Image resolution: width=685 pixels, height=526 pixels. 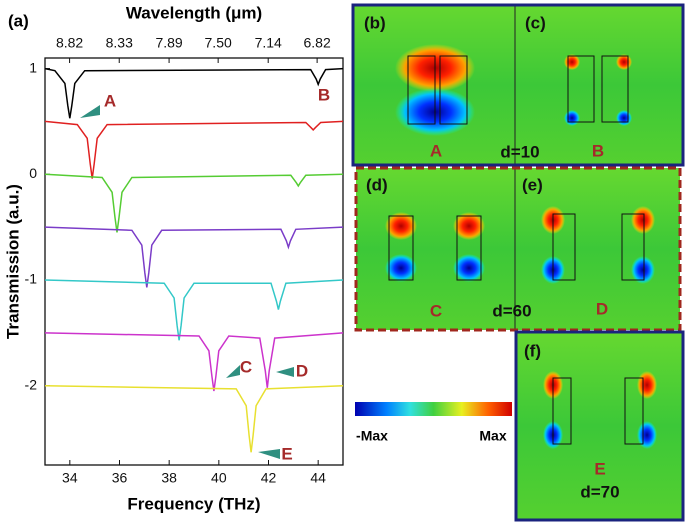 I want to click on colorbar-max: Max, so click(x=492, y=436).